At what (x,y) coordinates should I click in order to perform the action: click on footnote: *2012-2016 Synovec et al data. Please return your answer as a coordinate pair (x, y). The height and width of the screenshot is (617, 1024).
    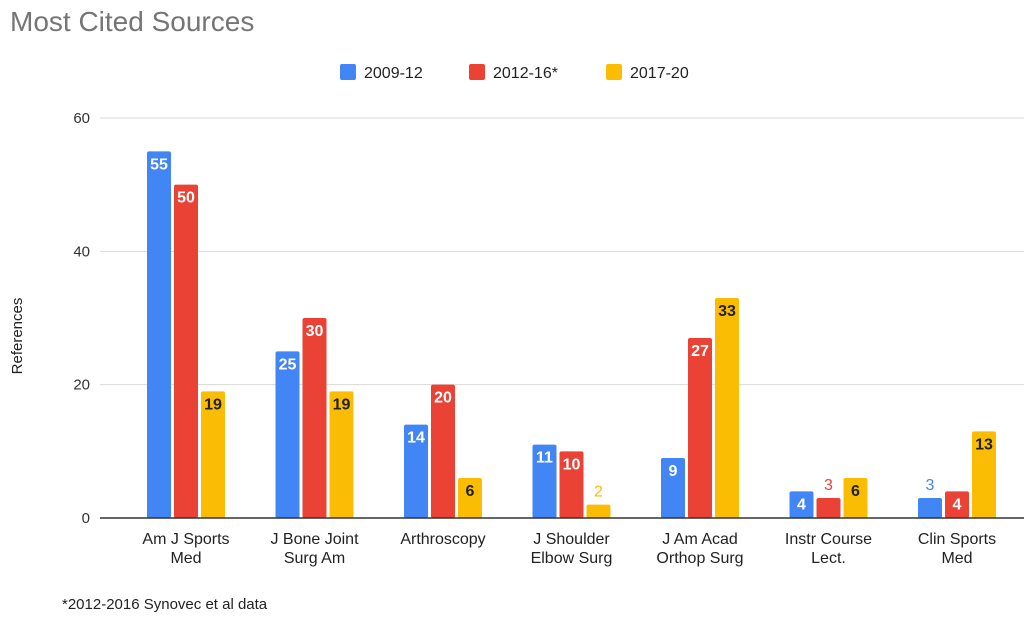
    Looking at the image, I should click on (165, 604).